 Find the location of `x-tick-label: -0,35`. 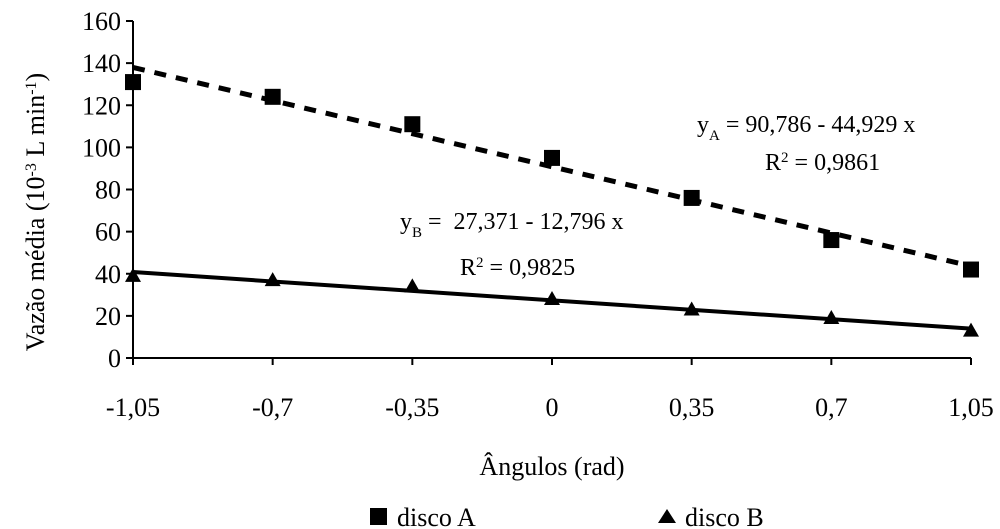

x-tick-label: -0,35 is located at coordinates (412, 407).